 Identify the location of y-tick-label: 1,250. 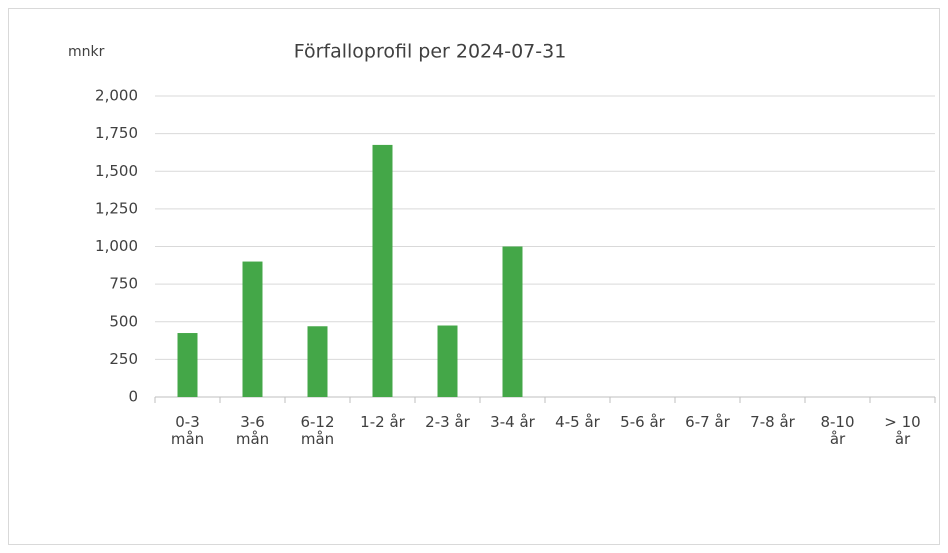
(116, 208).